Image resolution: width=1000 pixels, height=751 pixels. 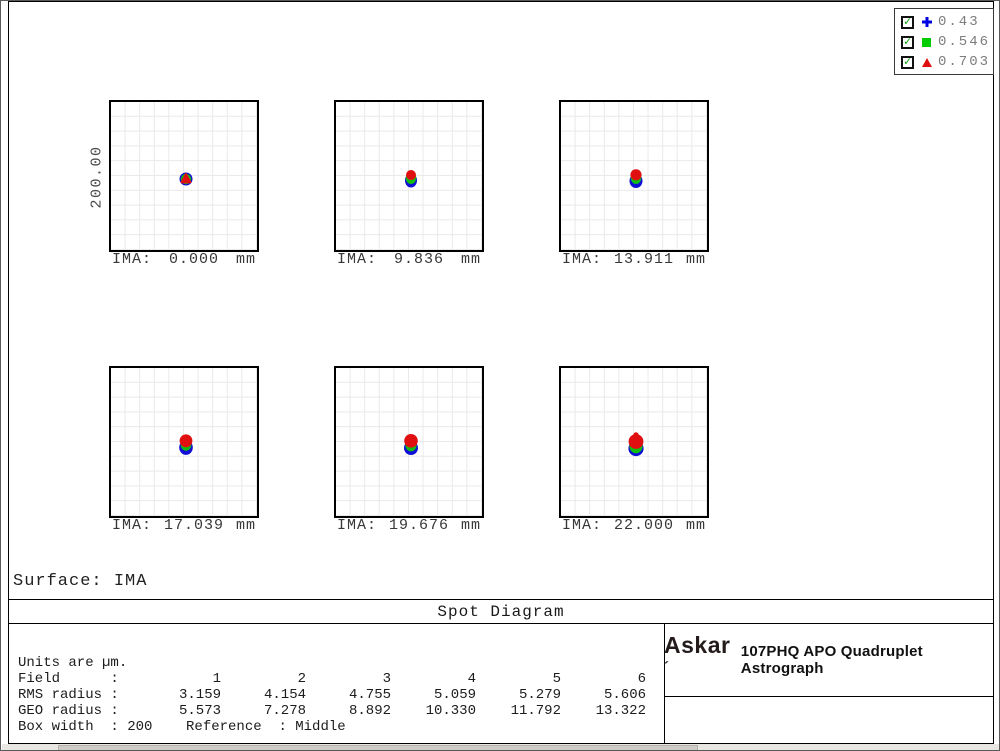 What do you see at coordinates (831, 659) in the screenshot?
I see `product-name: 107PHQ APO Quadruplet Astrograph` at bounding box center [831, 659].